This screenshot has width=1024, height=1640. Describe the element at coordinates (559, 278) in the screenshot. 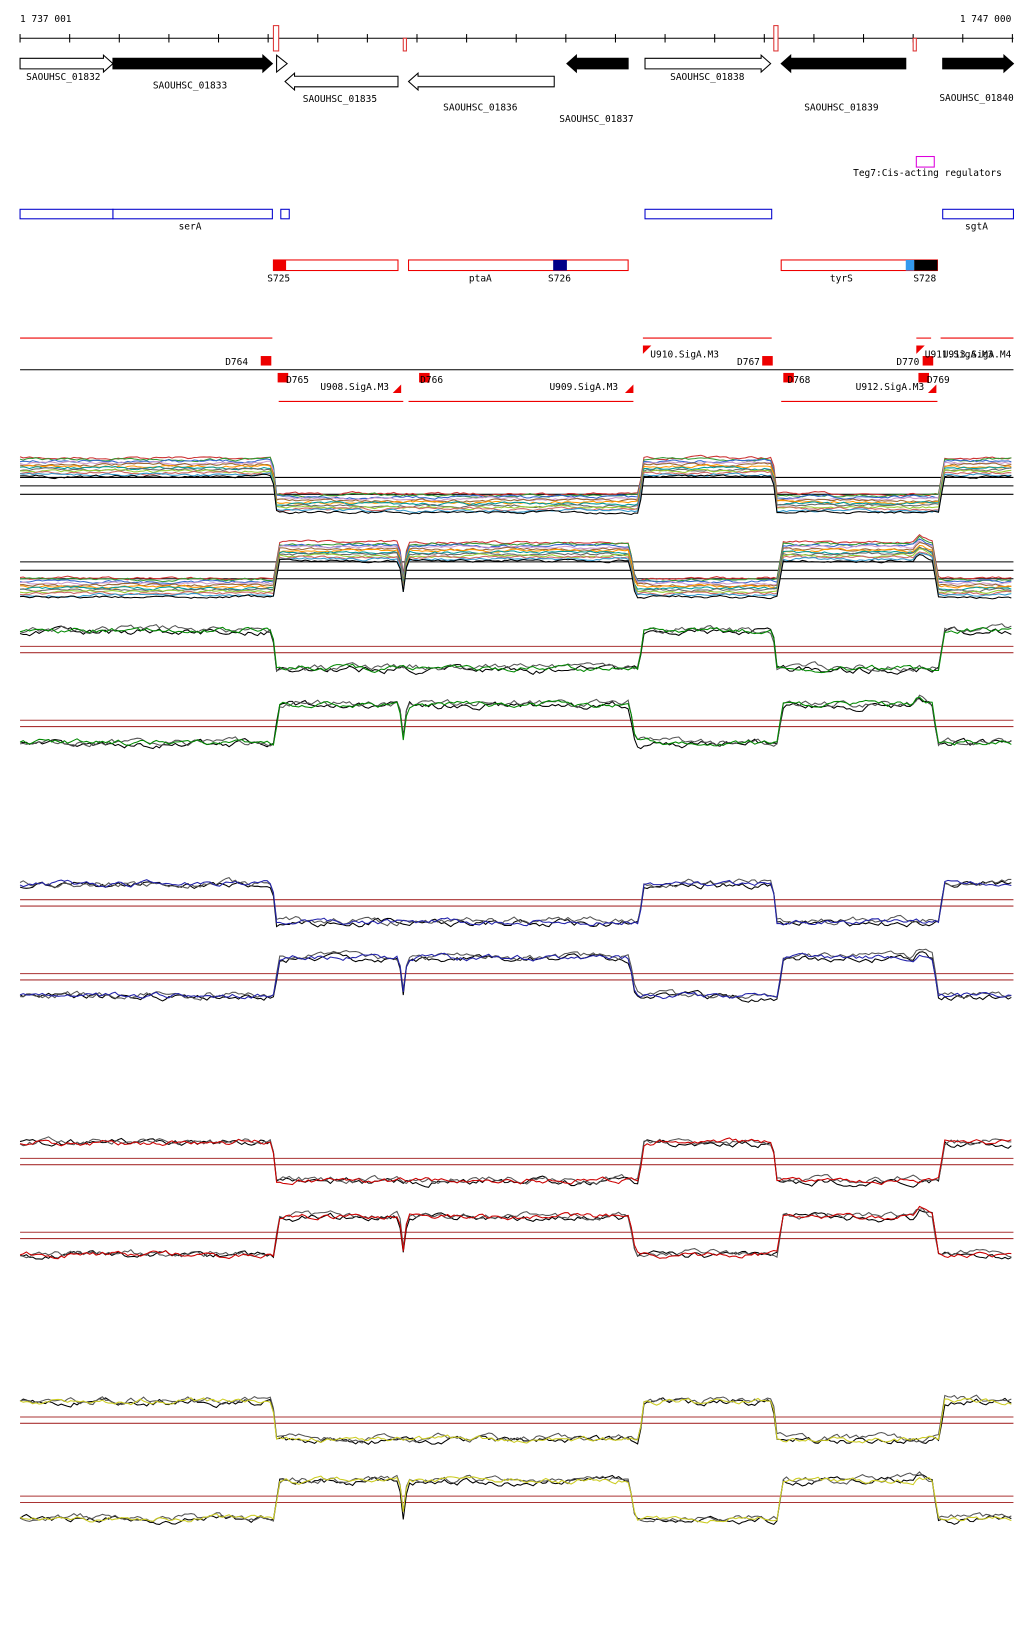

I see `feature-label: S726` at that location.